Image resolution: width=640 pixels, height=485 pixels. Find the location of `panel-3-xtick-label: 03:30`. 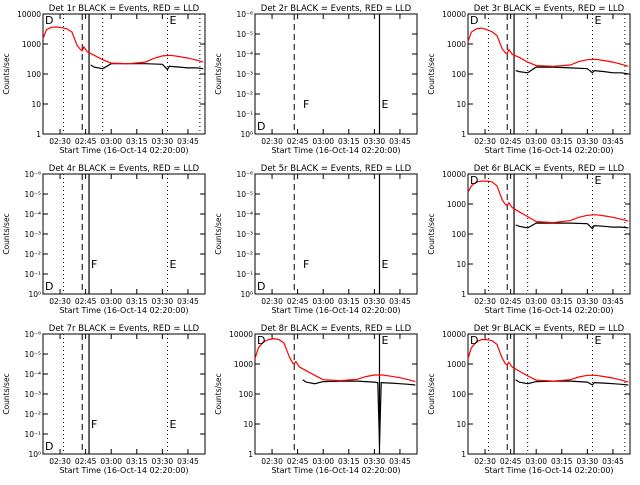

panel-3-xtick-label: 03:30 is located at coordinates (588, 141).